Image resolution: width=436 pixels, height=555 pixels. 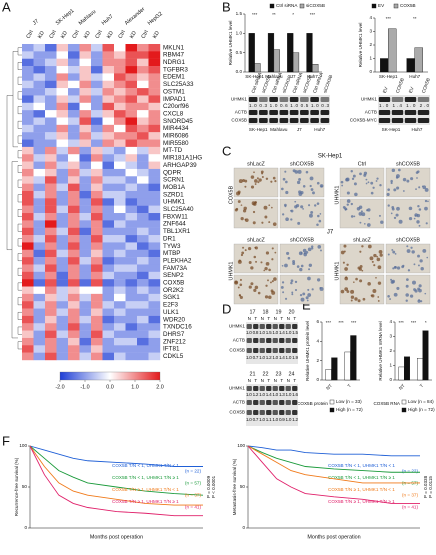 What do you see at coordinates (253, 312) in the screenshot?
I see `sample-id: 17` at bounding box center [253, 312].